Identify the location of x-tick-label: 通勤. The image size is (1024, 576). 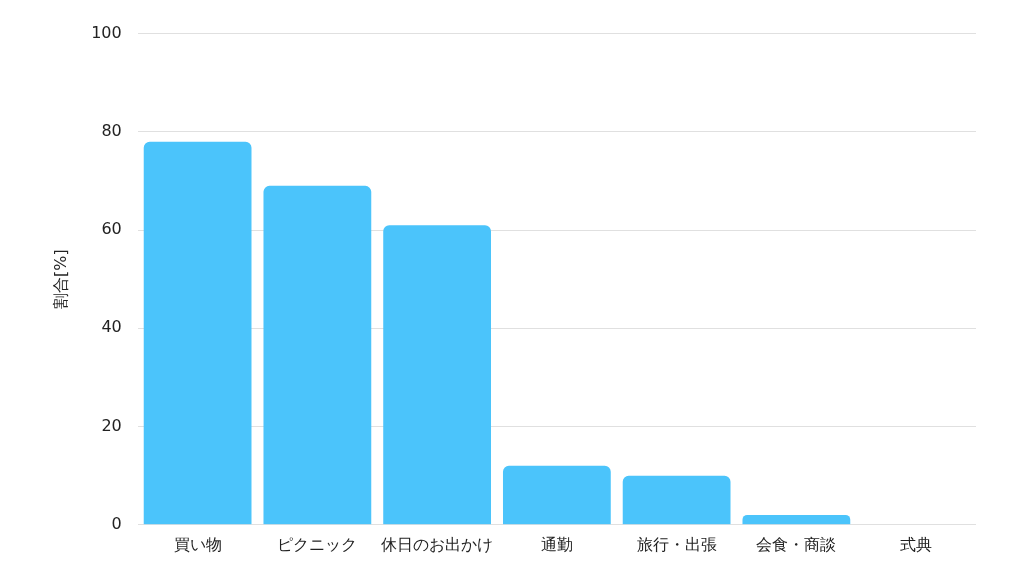
(556, 544).